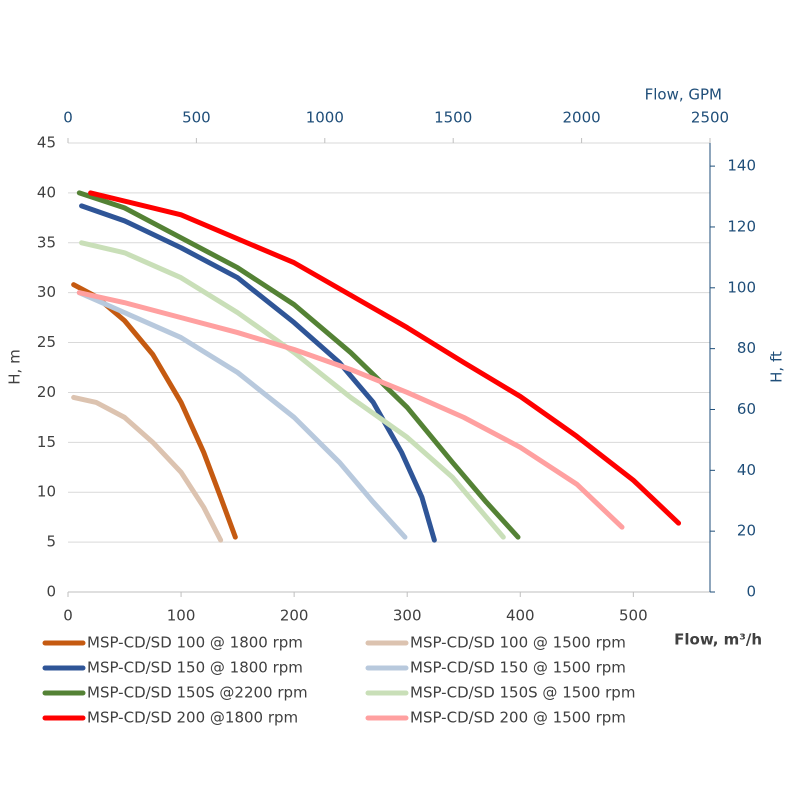 Image resolution: width=800 pixels, height=804 pixels. What do you see at coordinates (46, 292) in the screenshot?
I see `y-tick-label: 30` at bounding box center [46, 292].